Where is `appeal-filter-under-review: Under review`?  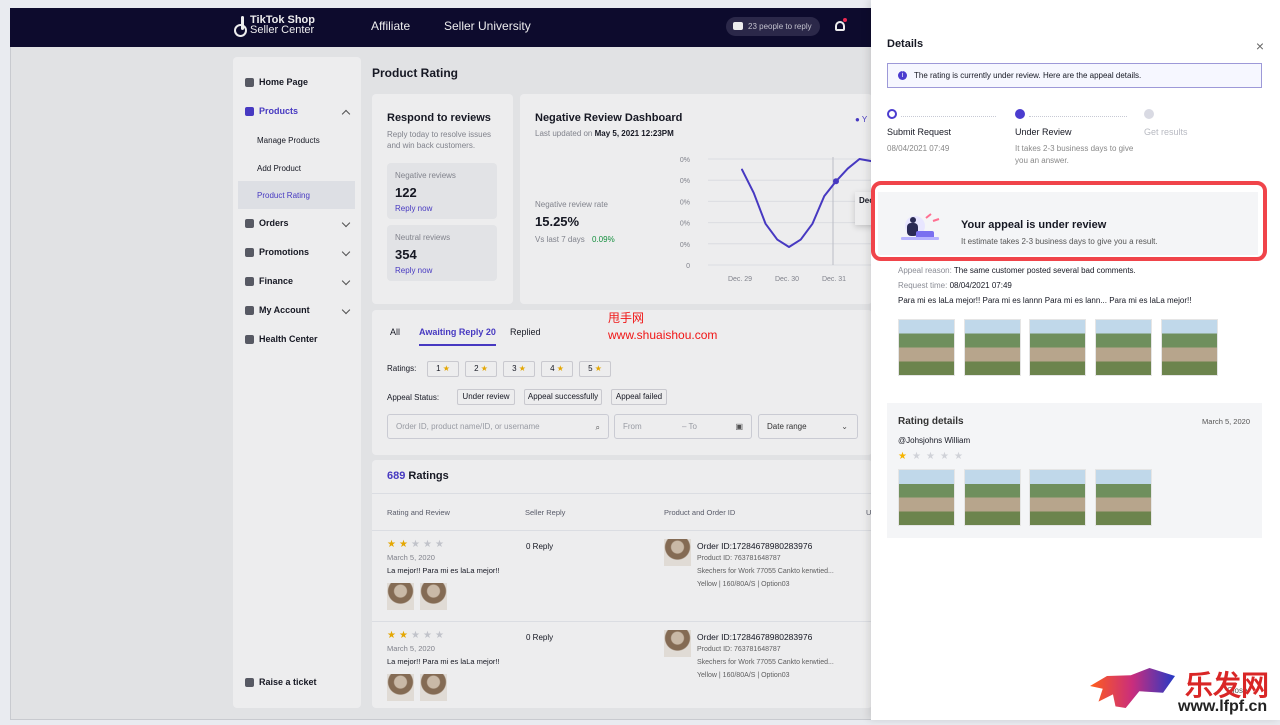
appeal-filter-under-review: Under review is located at coordinates (486, 397).